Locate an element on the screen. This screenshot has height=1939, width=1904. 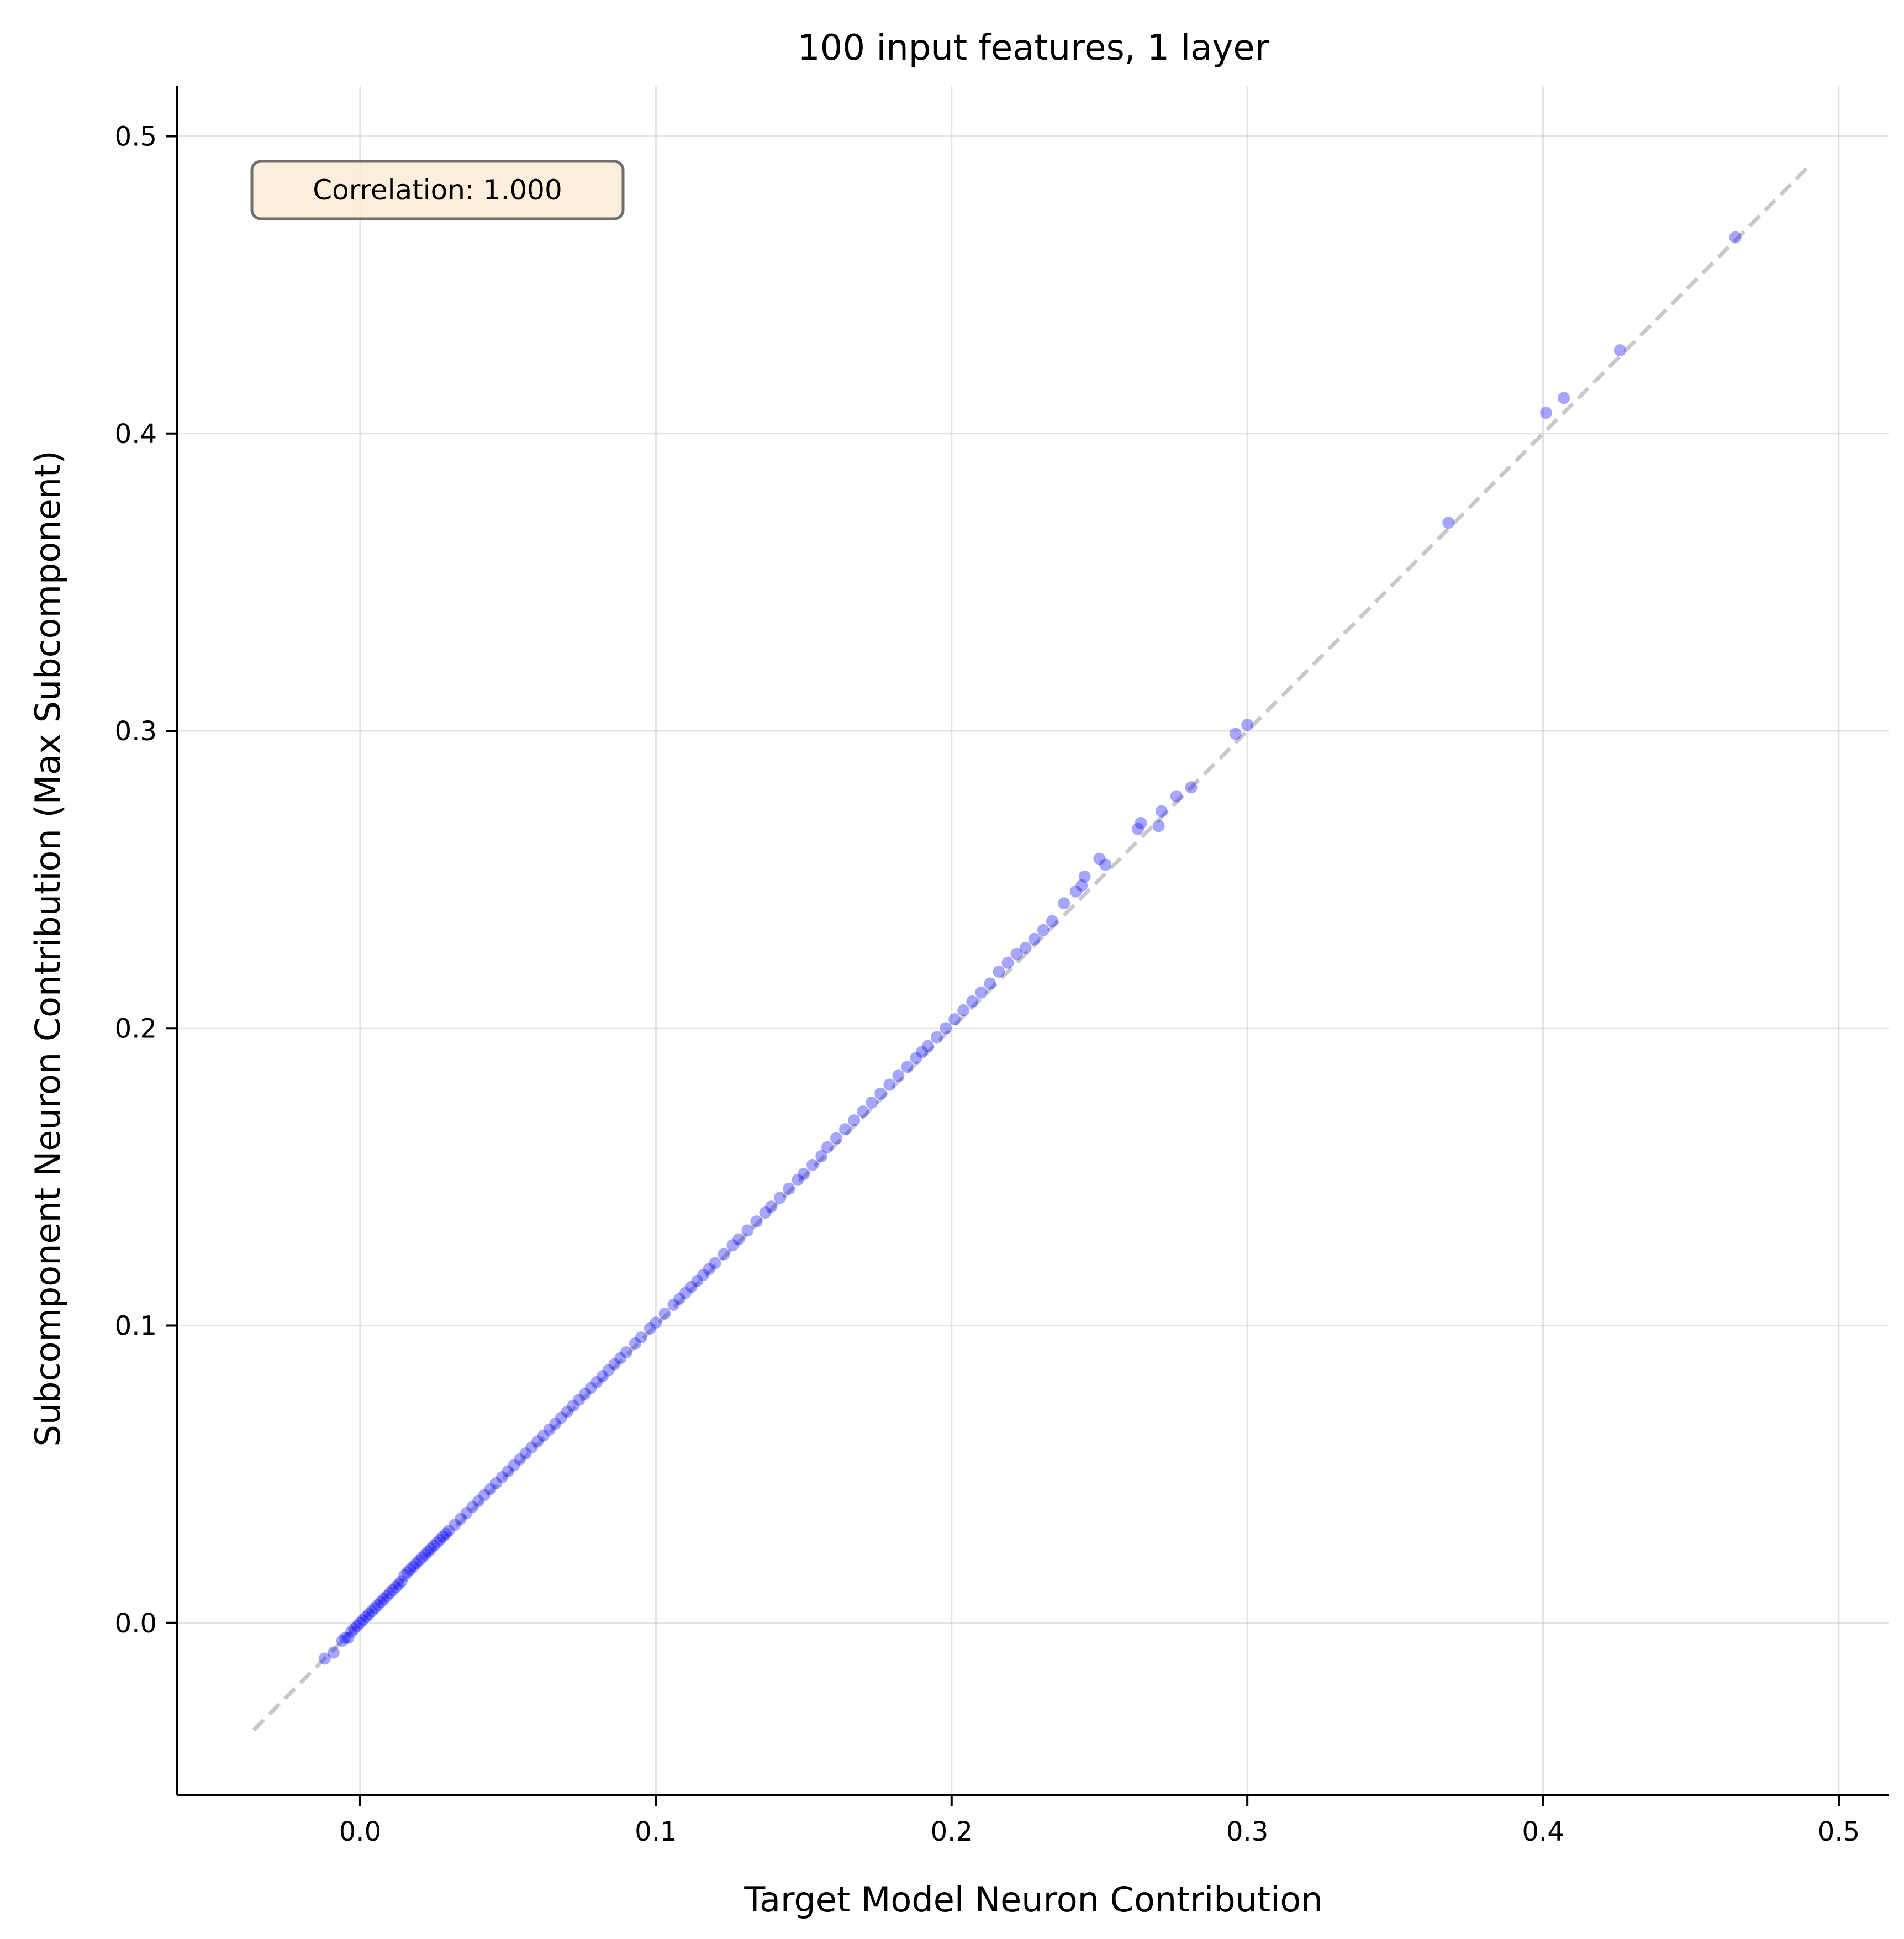
y-tick-label-4: 0.4 is located at coordinates (136, 434).